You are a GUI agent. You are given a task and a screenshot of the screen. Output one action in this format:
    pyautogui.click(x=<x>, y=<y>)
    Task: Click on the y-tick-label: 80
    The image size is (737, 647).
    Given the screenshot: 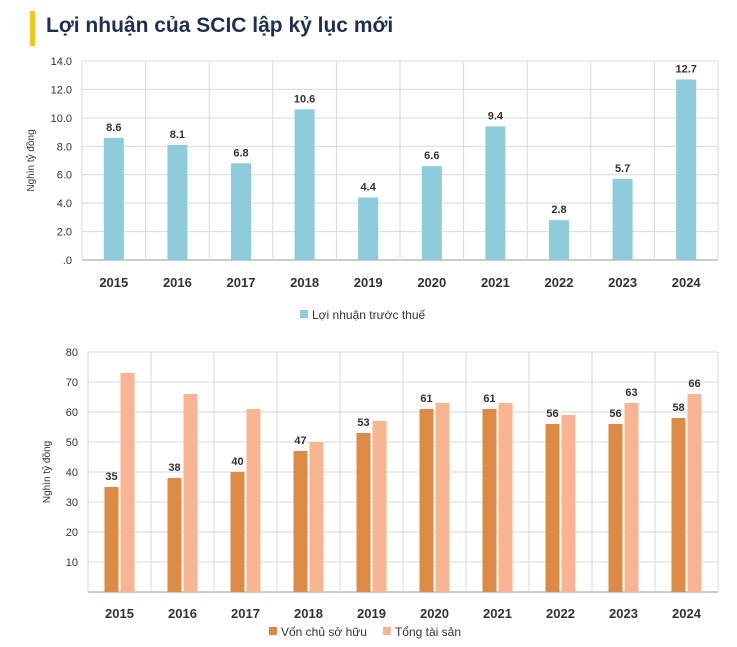 What is the action you would take?
    pyautogui.click(x=72, y=353)
    